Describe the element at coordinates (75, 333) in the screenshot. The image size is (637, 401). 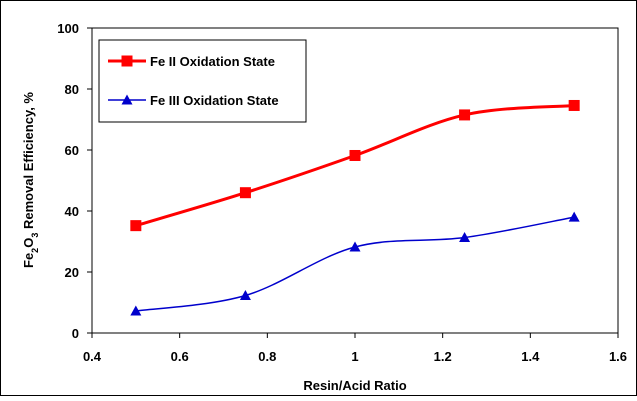
I see `y-tick-label: 0` at that location.